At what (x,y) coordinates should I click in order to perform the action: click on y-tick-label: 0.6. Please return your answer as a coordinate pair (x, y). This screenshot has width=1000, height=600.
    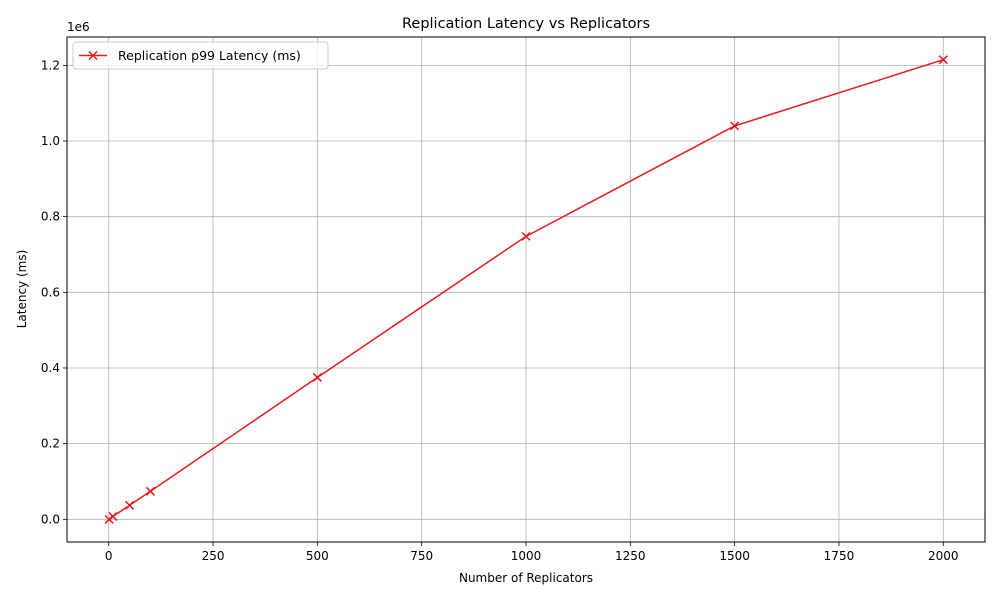
    Looking at the image, I should click on (50, 292).